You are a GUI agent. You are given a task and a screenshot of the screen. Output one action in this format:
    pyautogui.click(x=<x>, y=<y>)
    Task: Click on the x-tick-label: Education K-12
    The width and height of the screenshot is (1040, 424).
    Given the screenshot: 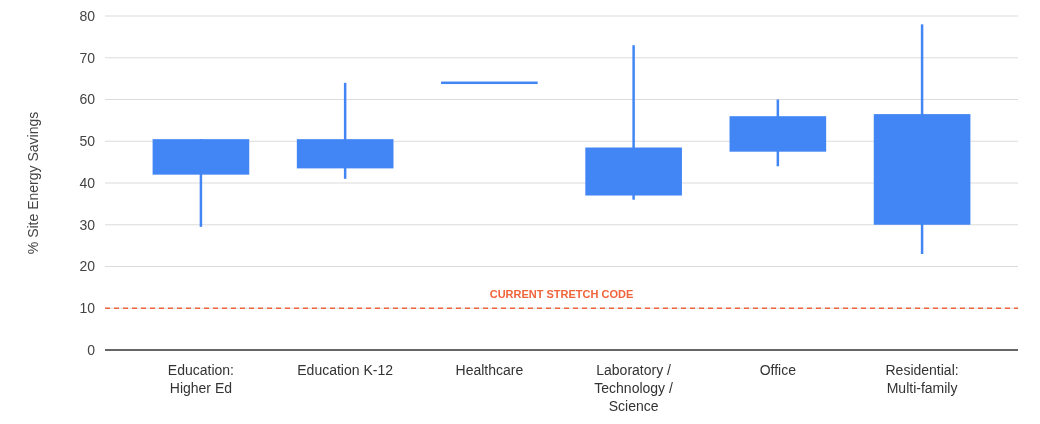 What is the action you would take?
    pyautogui.click(x=345, y=370)
    